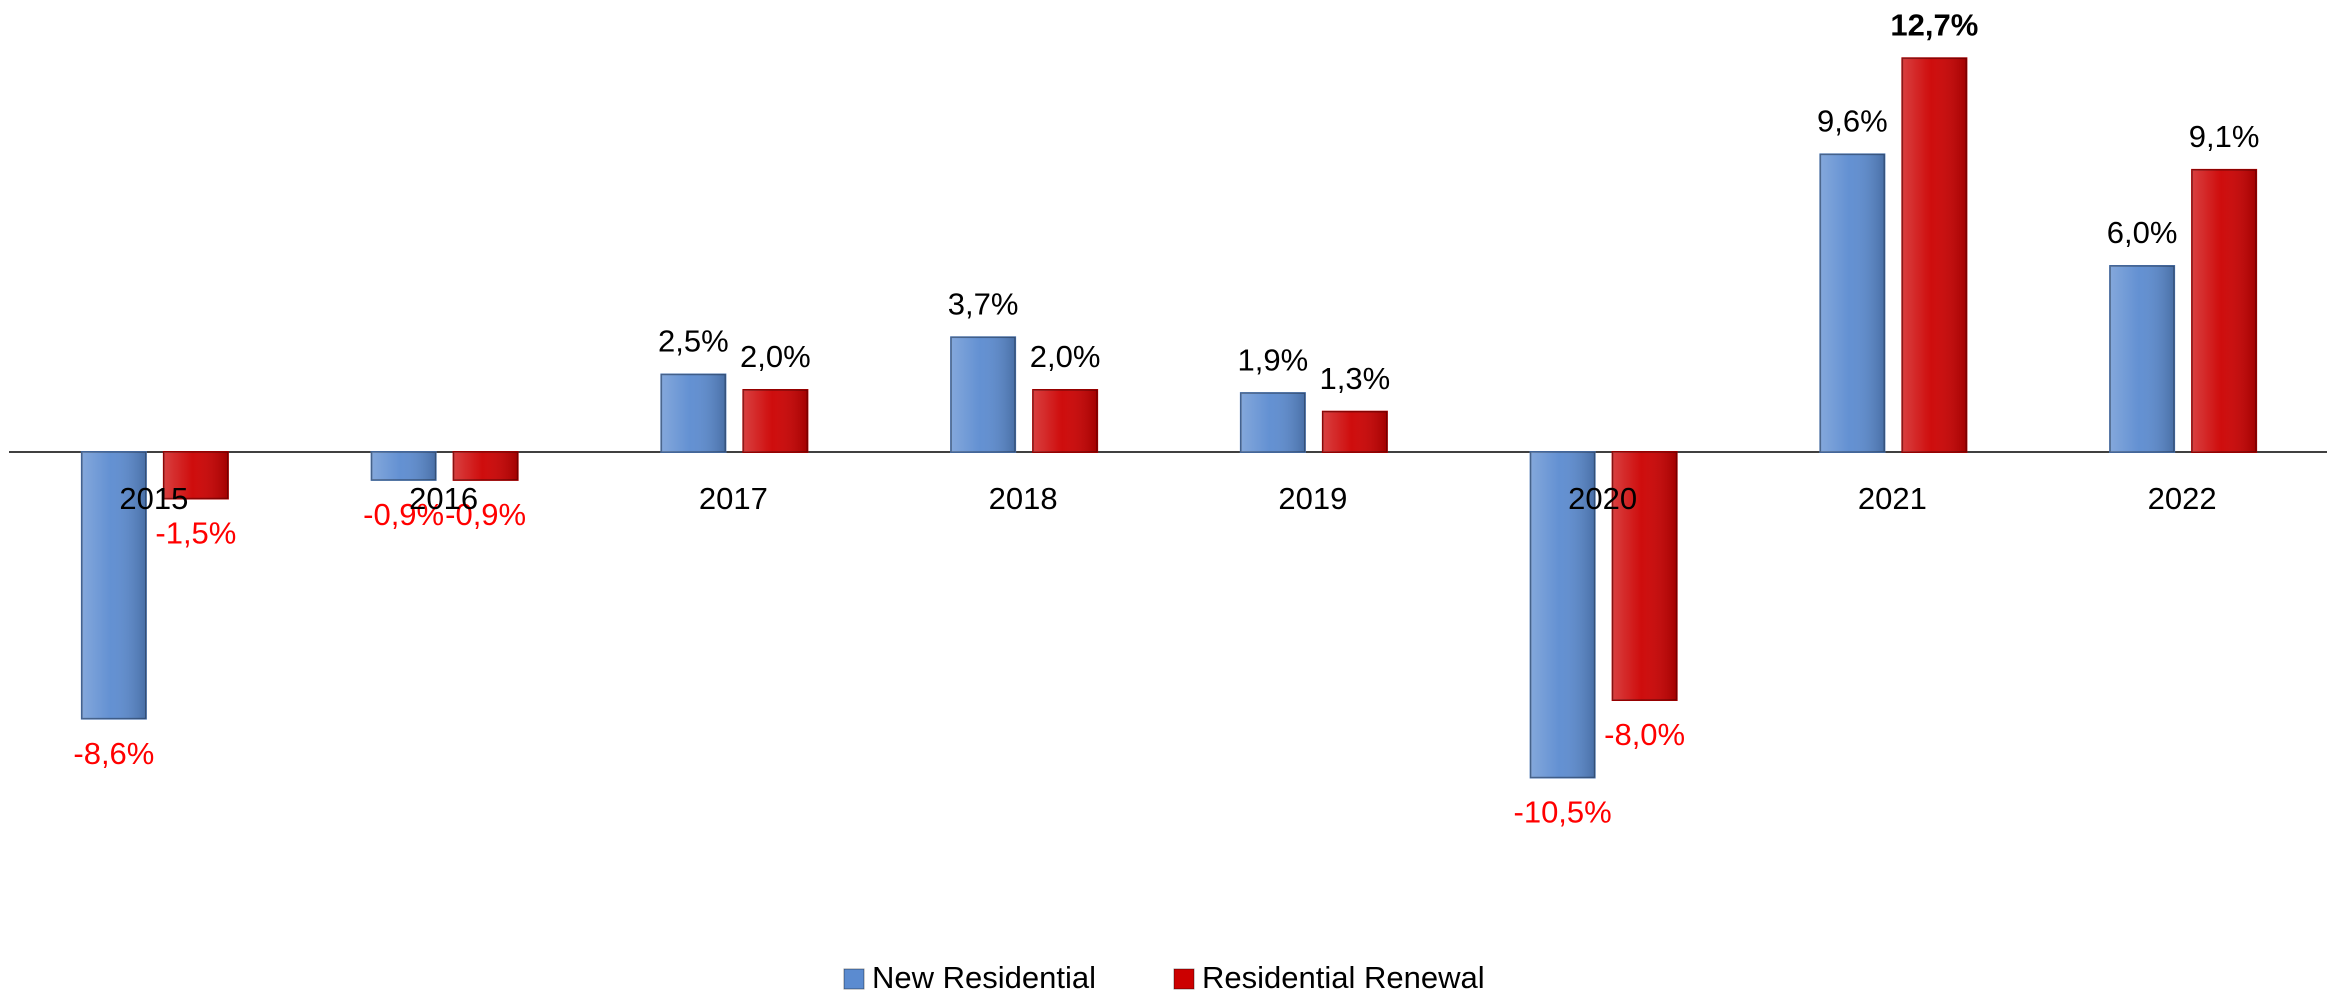  I want to click on x-tick-label: 2016, so click(443, 498).